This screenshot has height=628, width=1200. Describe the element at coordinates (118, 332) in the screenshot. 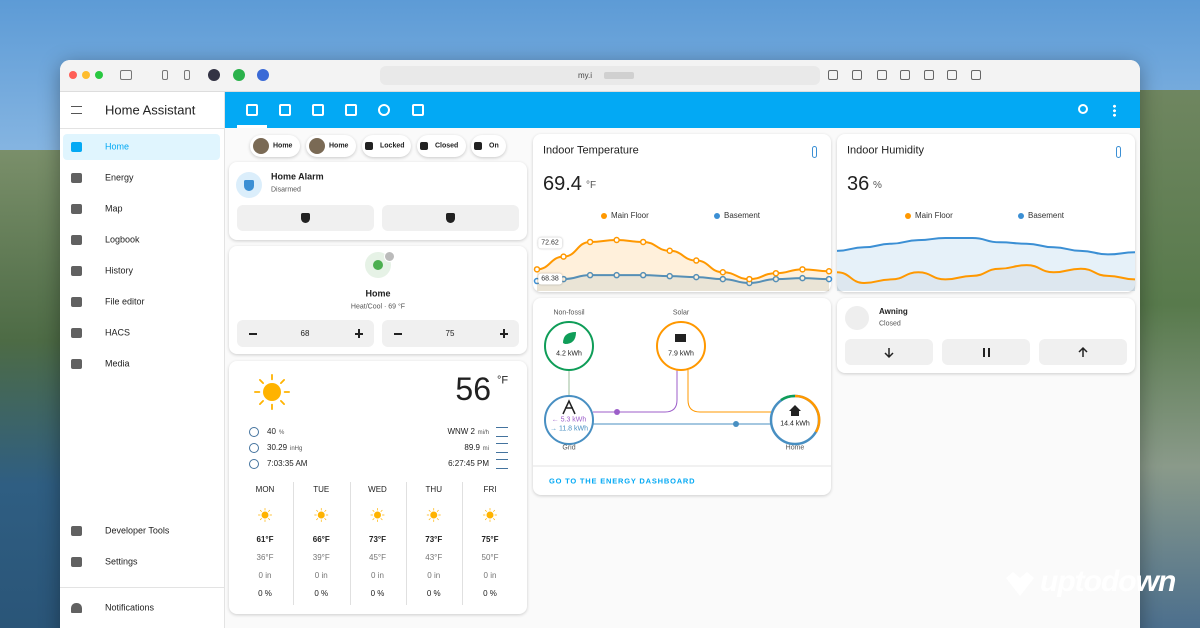

I see `nav-item: HACS` at that location.